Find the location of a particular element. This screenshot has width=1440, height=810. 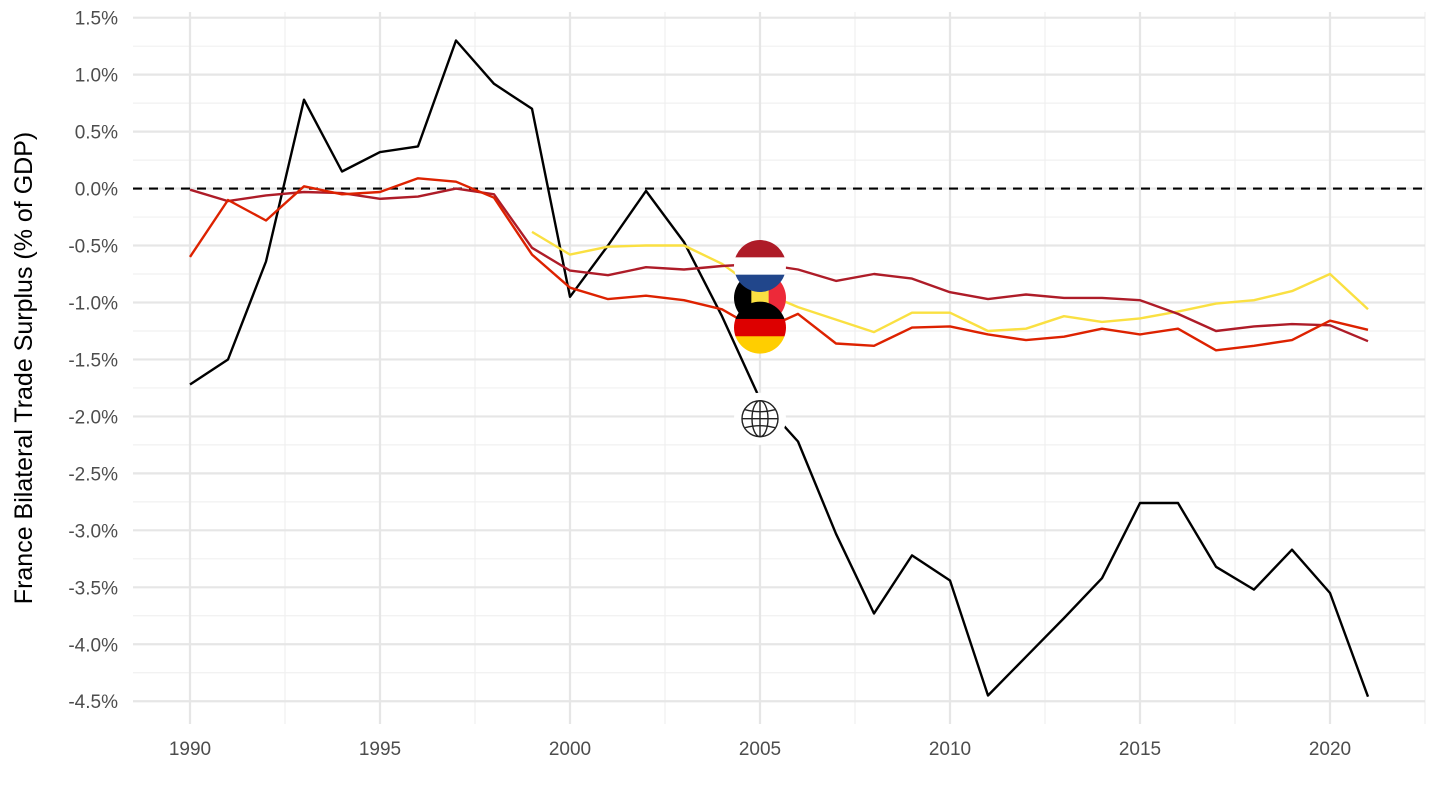

x-tick-label: 1990 is located at coordinates (190, 749).